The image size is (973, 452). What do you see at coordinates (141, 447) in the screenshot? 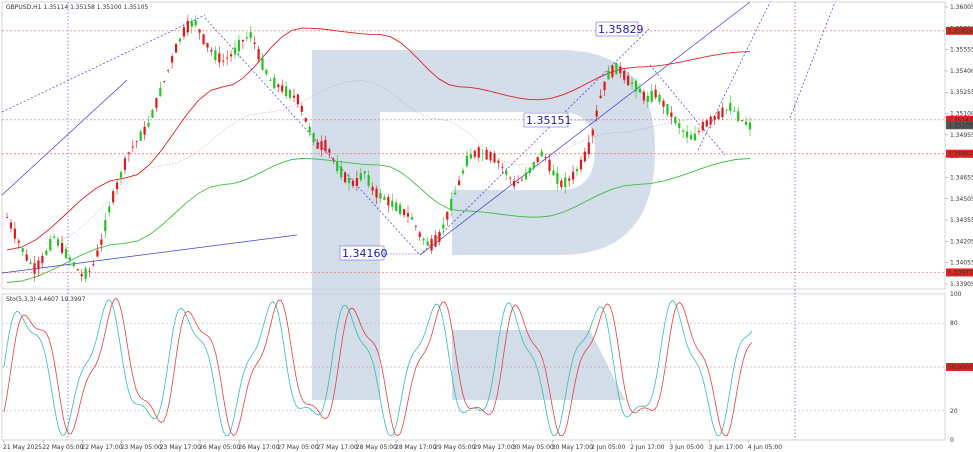
I see `time-tick-label: 23 May 05:00` at bounding box center [141, 447].